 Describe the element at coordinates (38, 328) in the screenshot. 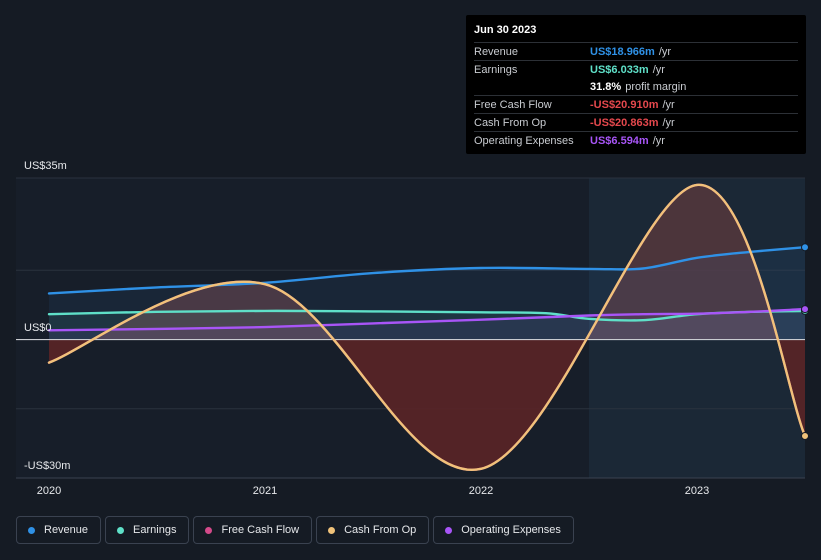

I see `y-axis-label-zero: US$0` at that location.